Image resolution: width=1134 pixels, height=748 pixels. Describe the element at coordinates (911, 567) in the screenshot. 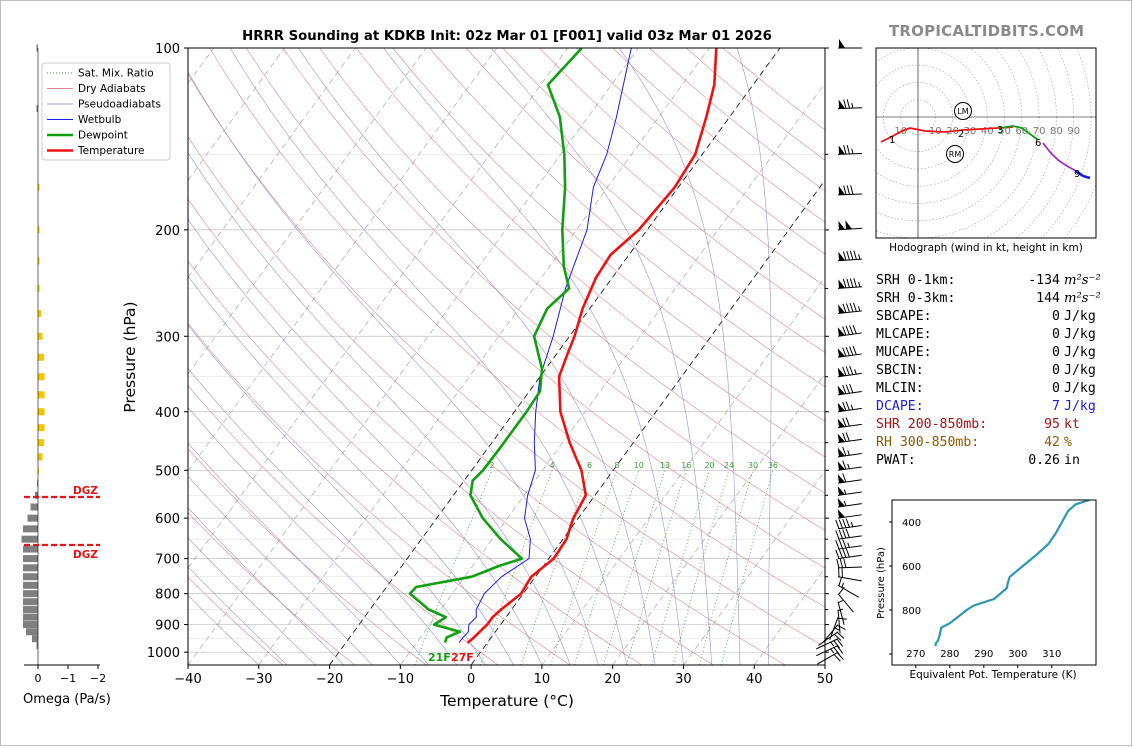

I see `theta-e-y-tick-label: 600` at that location.